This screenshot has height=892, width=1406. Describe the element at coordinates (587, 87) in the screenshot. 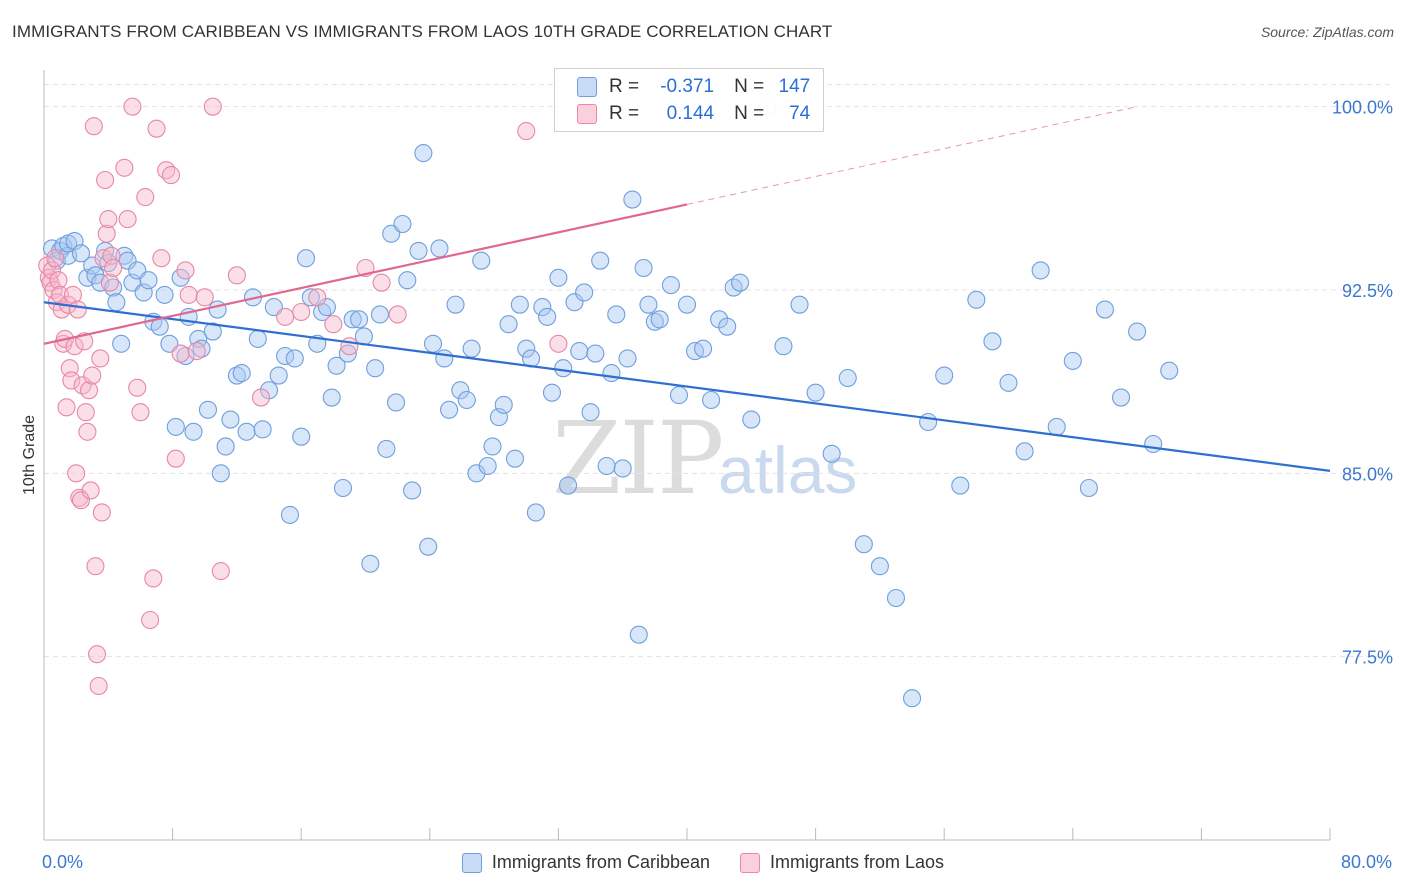

I see `legend-swatch-caribbean` at that location.